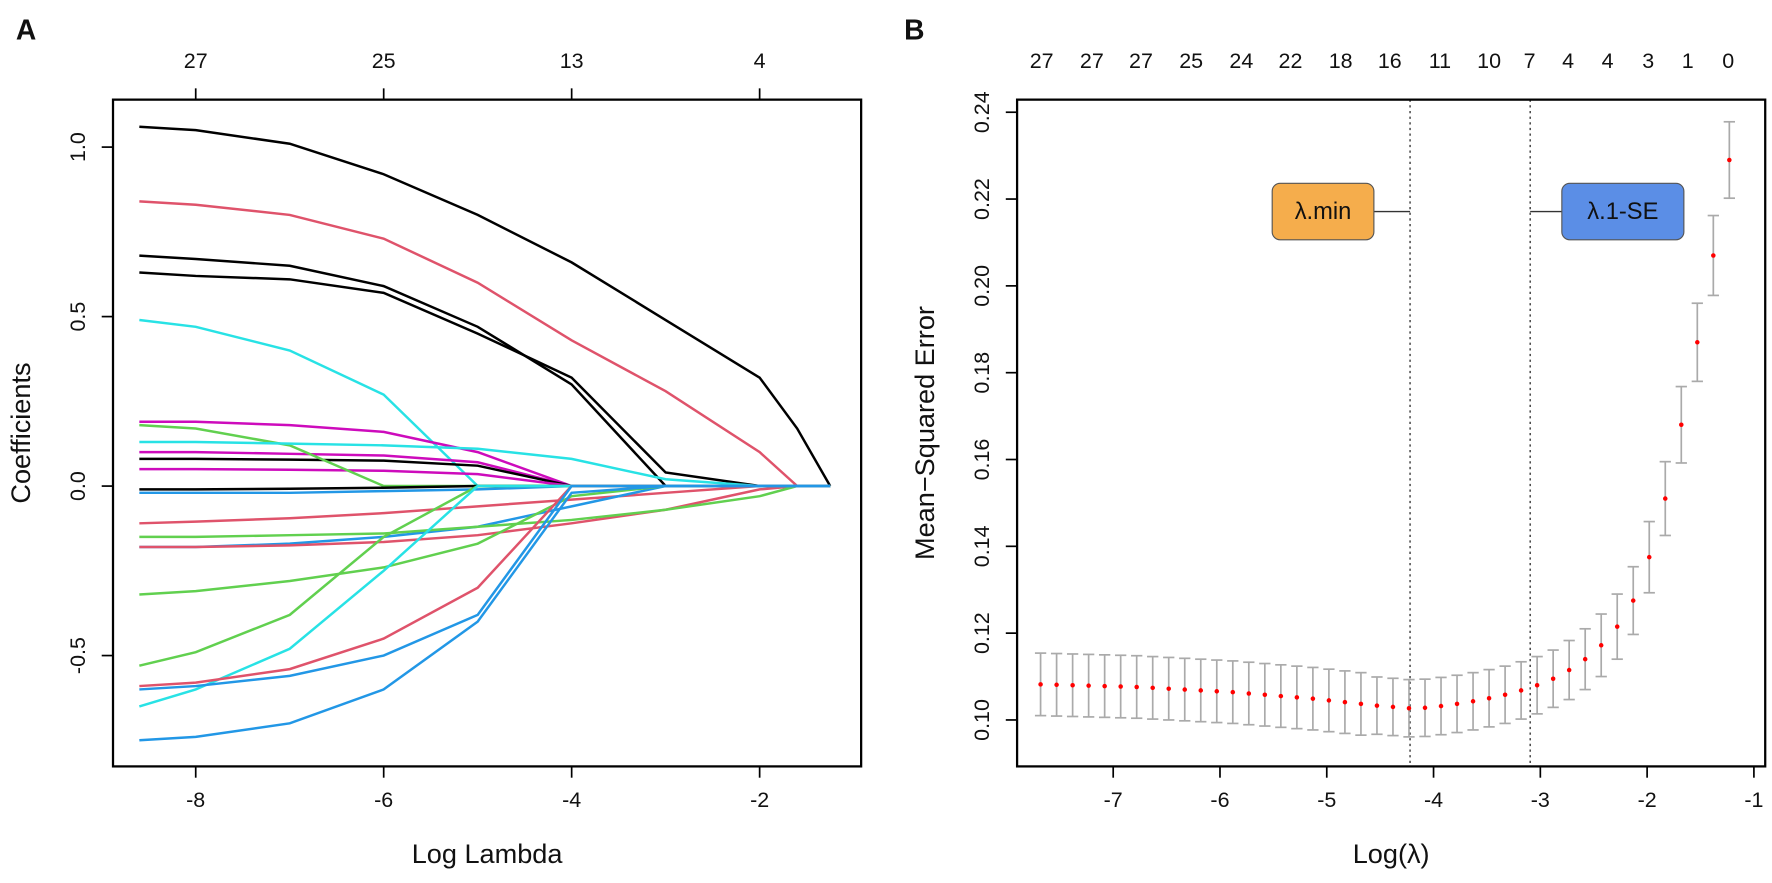 This screenshot has height=883, width=1772. I want to click on x-tick-label: -3, so click(1540, 800).